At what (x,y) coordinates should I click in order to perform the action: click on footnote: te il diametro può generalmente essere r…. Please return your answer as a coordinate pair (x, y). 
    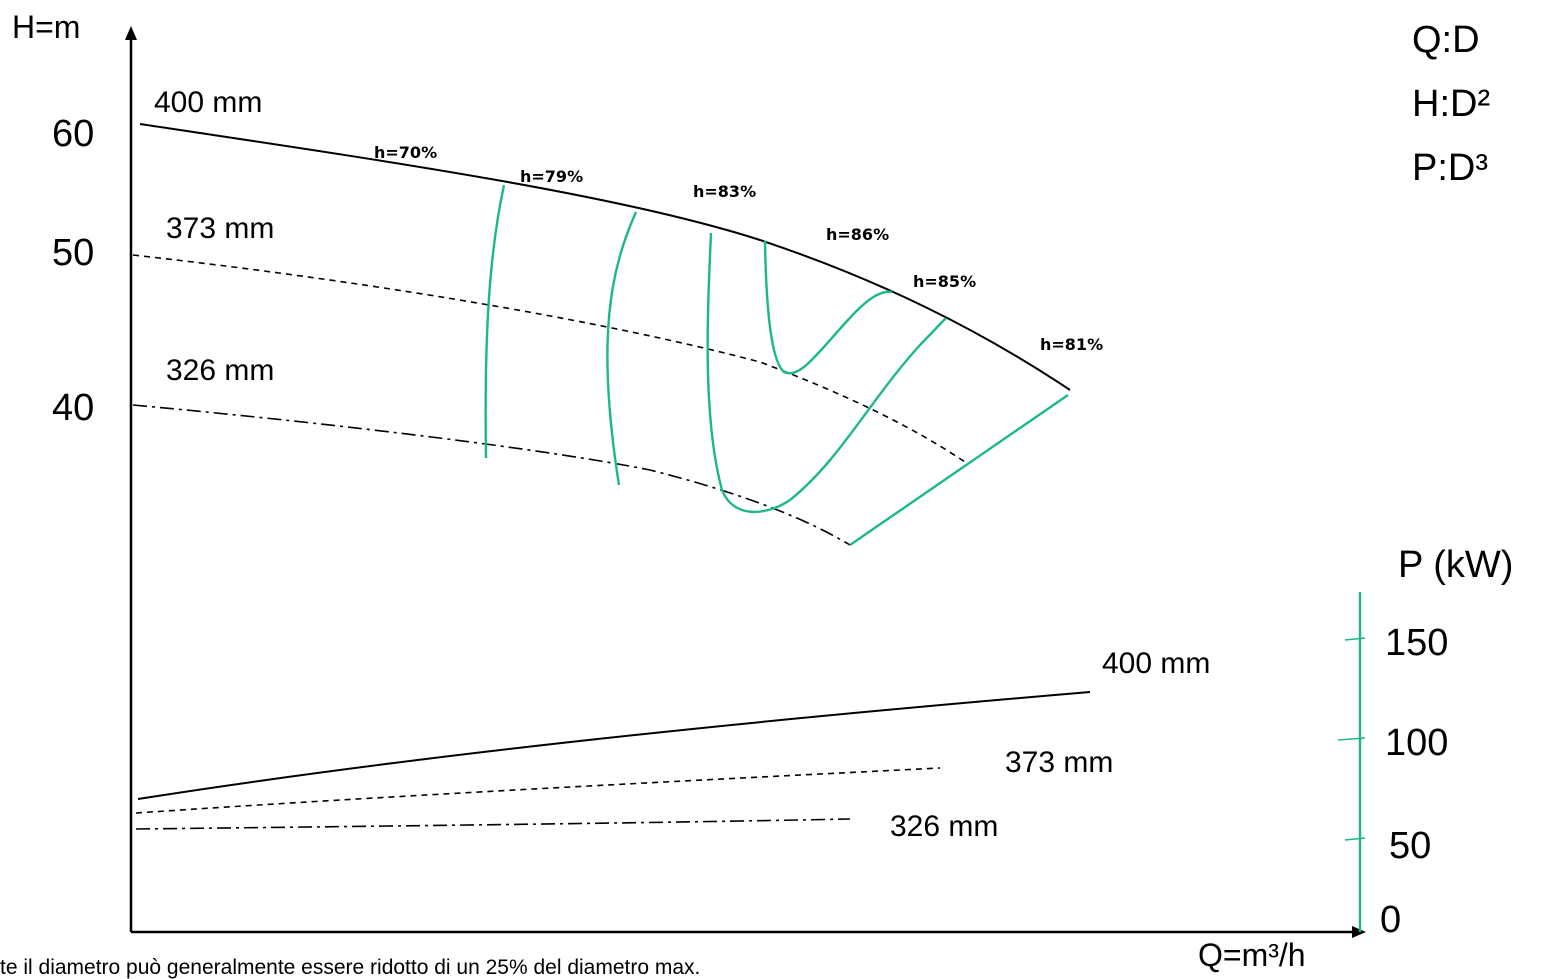
    Looking at the image, I should click on (350, 967).